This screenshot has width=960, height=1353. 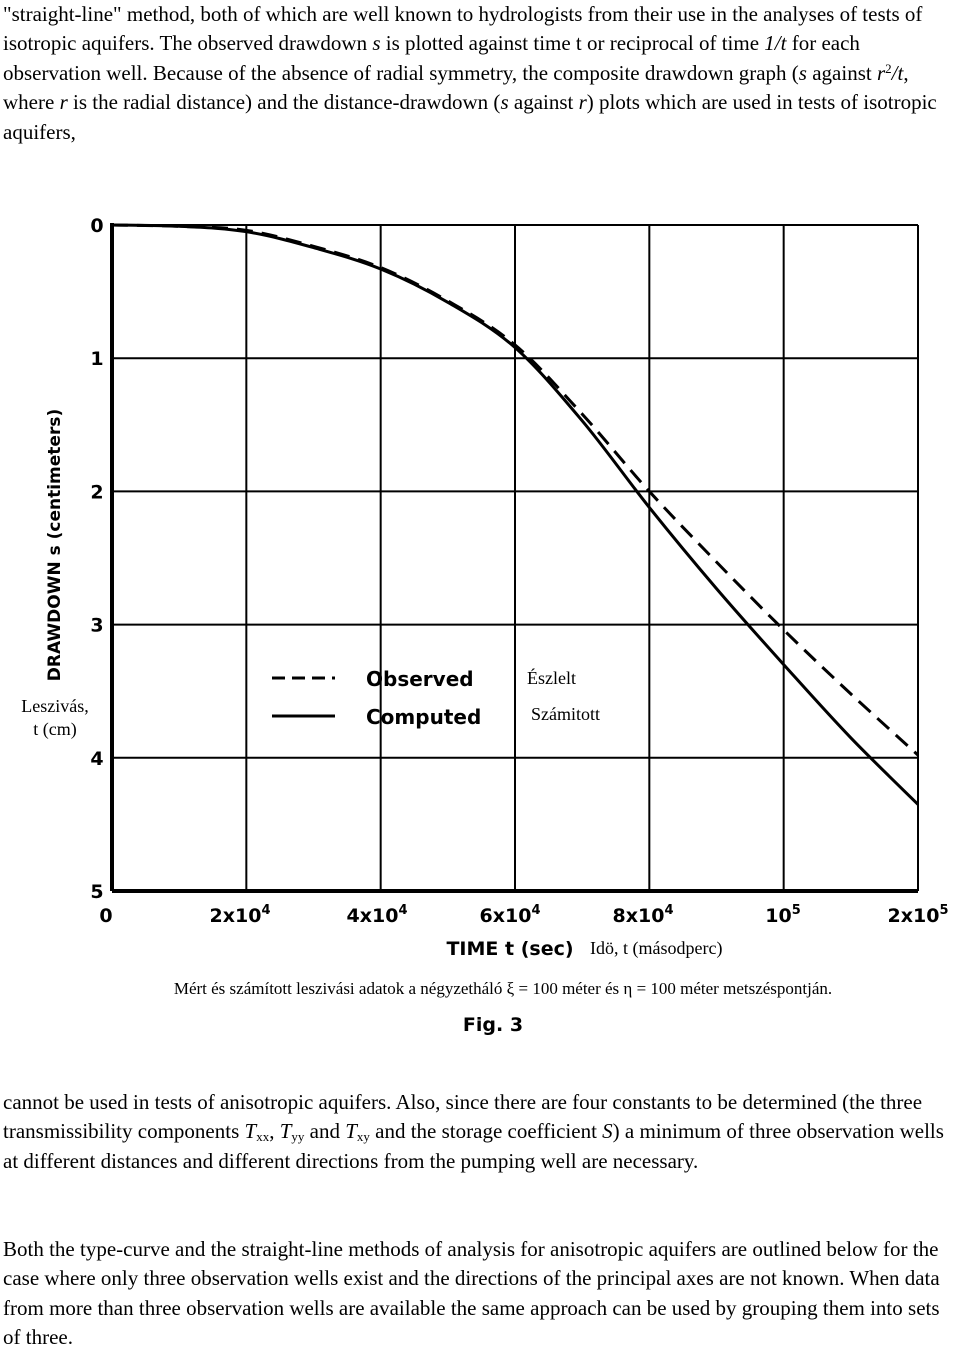 What do you see at coordinates (551, 677) in the screenshot?
I see `legend-observed-hu-label: Észlelt` at bounding box center [551, 677].